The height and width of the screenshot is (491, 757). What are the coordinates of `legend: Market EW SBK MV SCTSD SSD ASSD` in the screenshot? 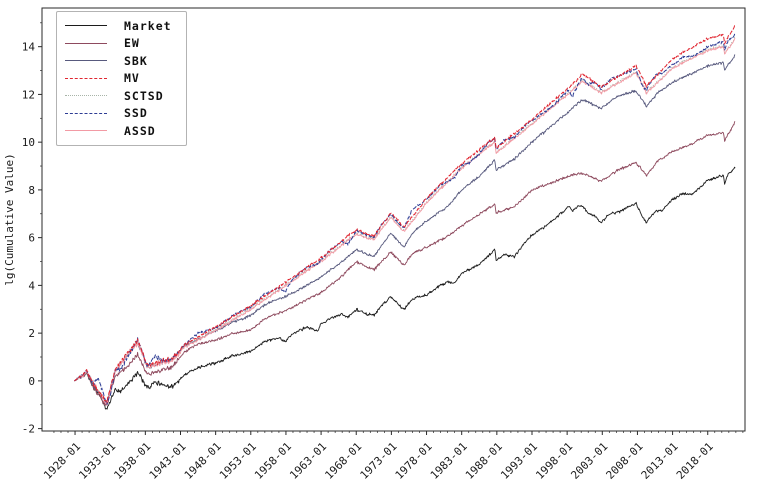 It's located at (121, 78).